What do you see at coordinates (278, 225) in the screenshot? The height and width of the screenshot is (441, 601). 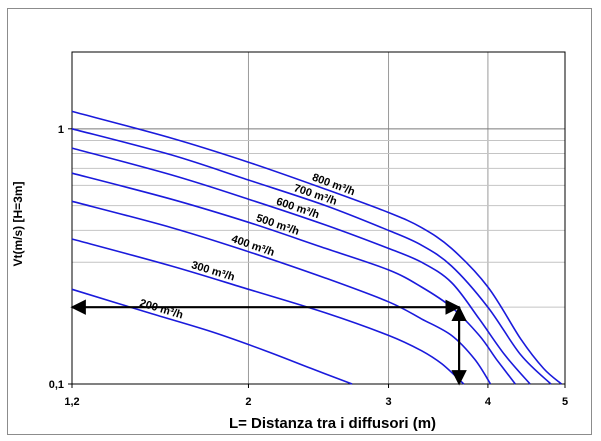 I see `series-label-4: 500 m³/h` at bounding box center [278, 225].